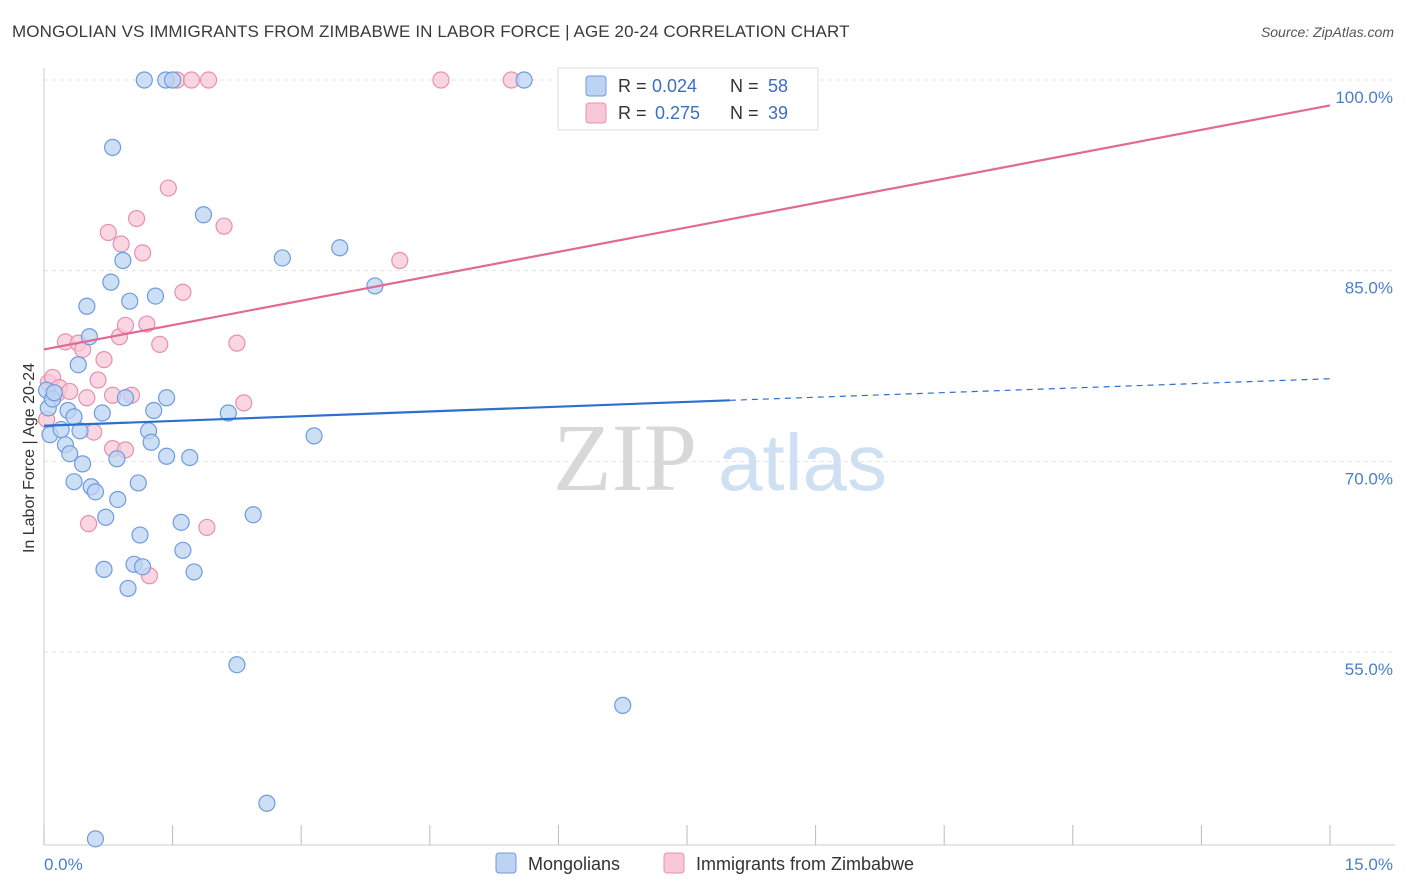 The height and width of the screenshot is (892, 1406). Describe the element at coordinates (29, 458) in the screenshot. I see `y-axis-title: In Labor Force | Age 20-24` at that location.